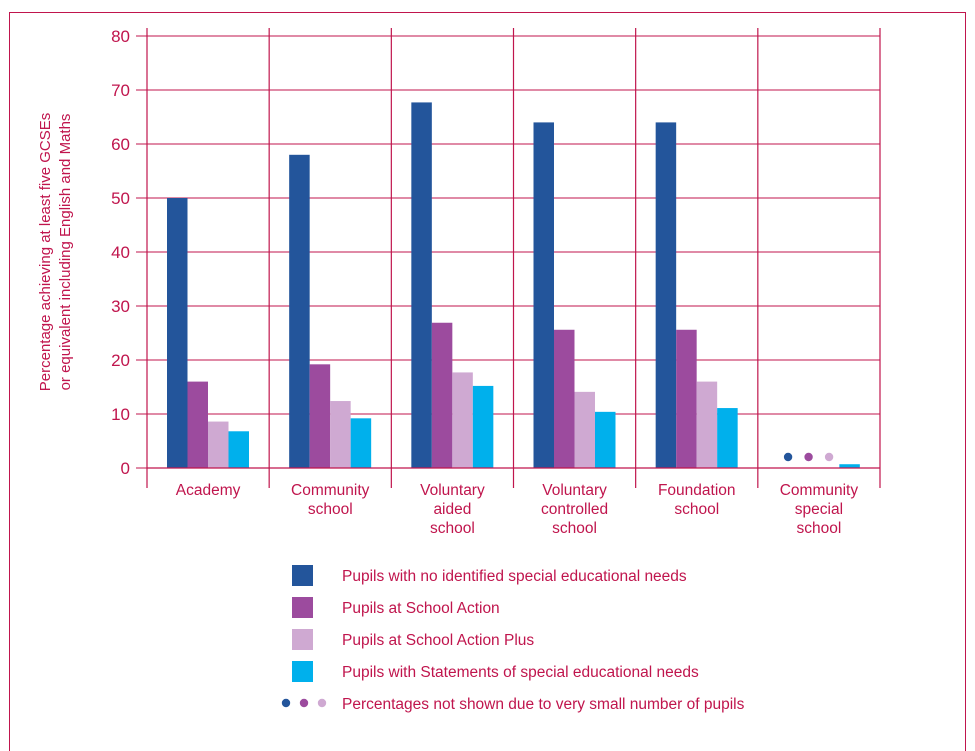 This screenshot has width=975, height=751. Describe the element at coordinates (819, 509) in the screenshot. I see `category-label: special` at that location.